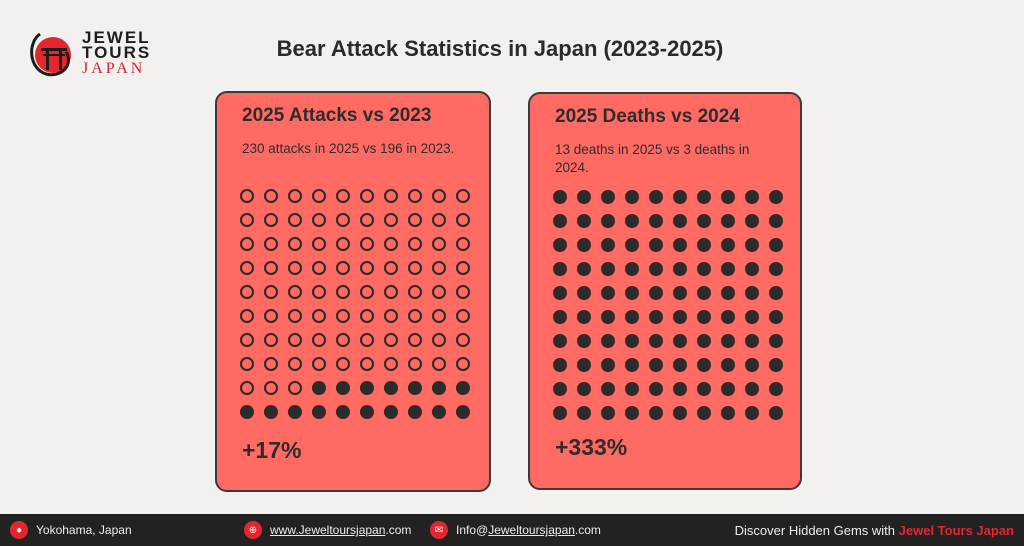 The height and width of the screenshot is (546, 1024). Describe the element at coordinates (272, 450) in the screenshot. I see `change-percent: +17%` at that location.